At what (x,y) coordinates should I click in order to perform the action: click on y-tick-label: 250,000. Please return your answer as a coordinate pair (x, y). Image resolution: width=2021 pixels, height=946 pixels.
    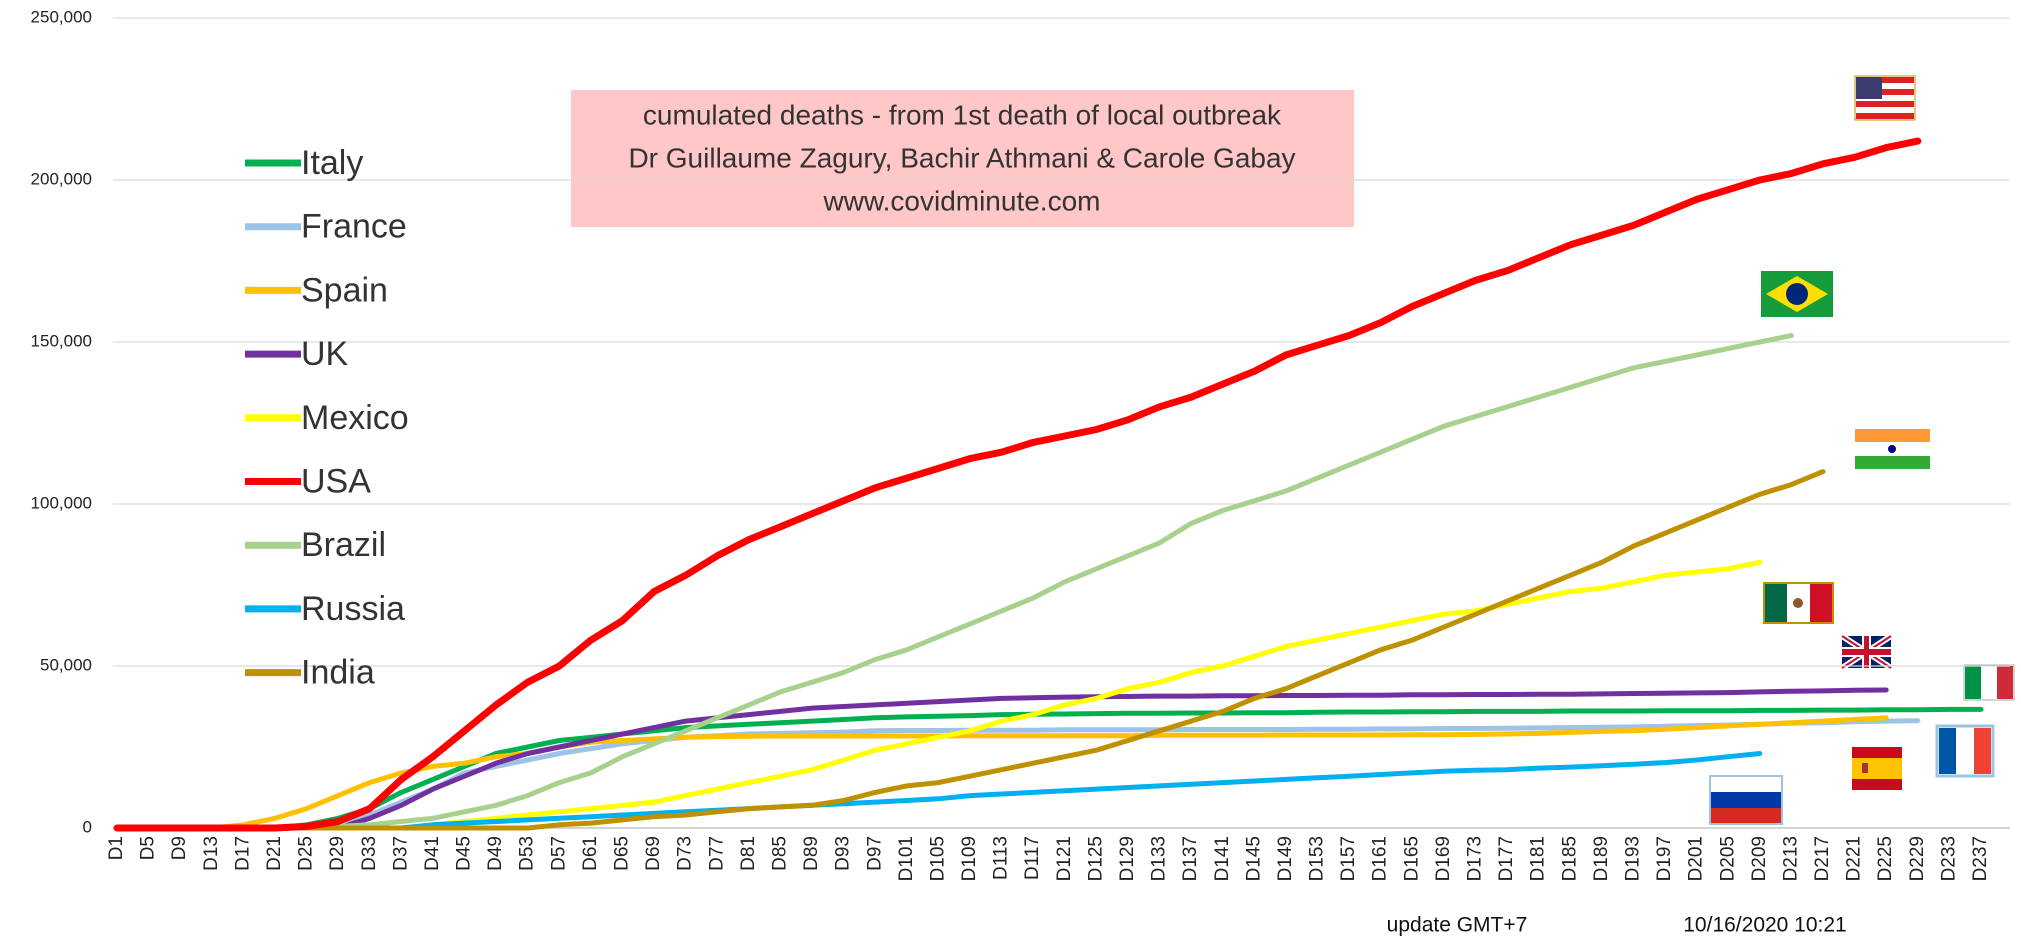
    Looking at the image, I should click on (61, 16).